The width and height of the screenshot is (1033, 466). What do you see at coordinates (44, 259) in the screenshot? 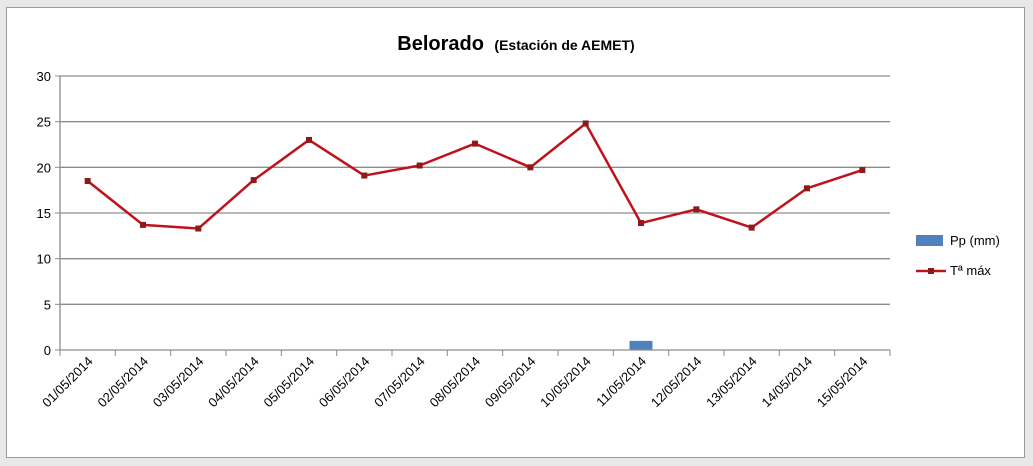
I see `y-tick-label: 10` at bounding box center [44, 259].